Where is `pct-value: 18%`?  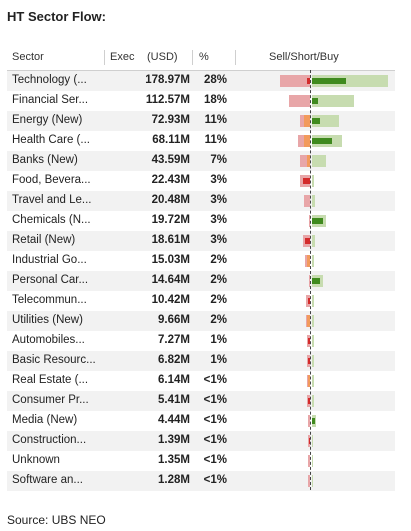
pct-value: 18% is located at coordinates (215, 100).